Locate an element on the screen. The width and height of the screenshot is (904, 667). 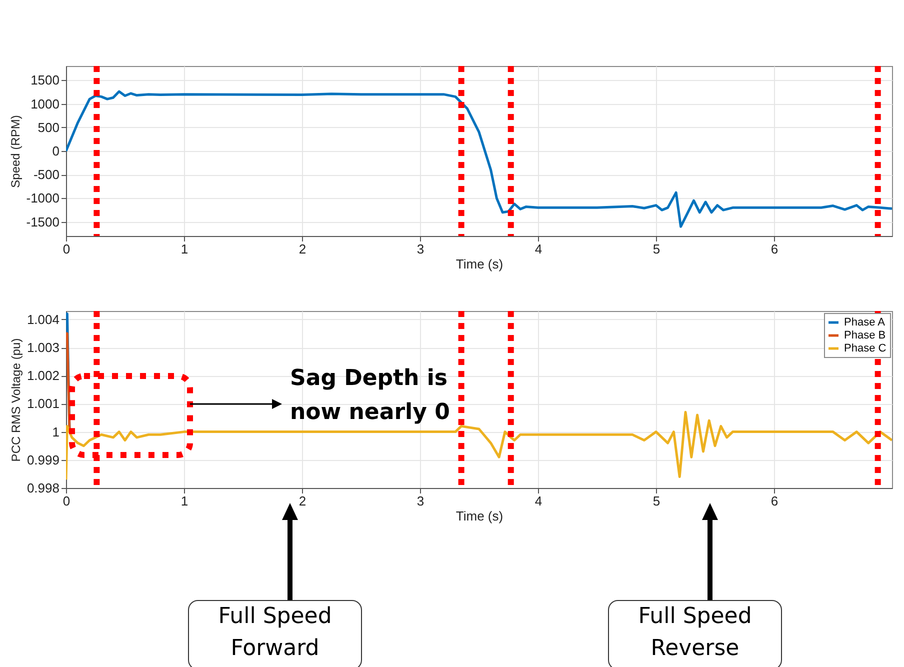
y-axis-title: Speed (RPM) is located at coordinates (15, 151).